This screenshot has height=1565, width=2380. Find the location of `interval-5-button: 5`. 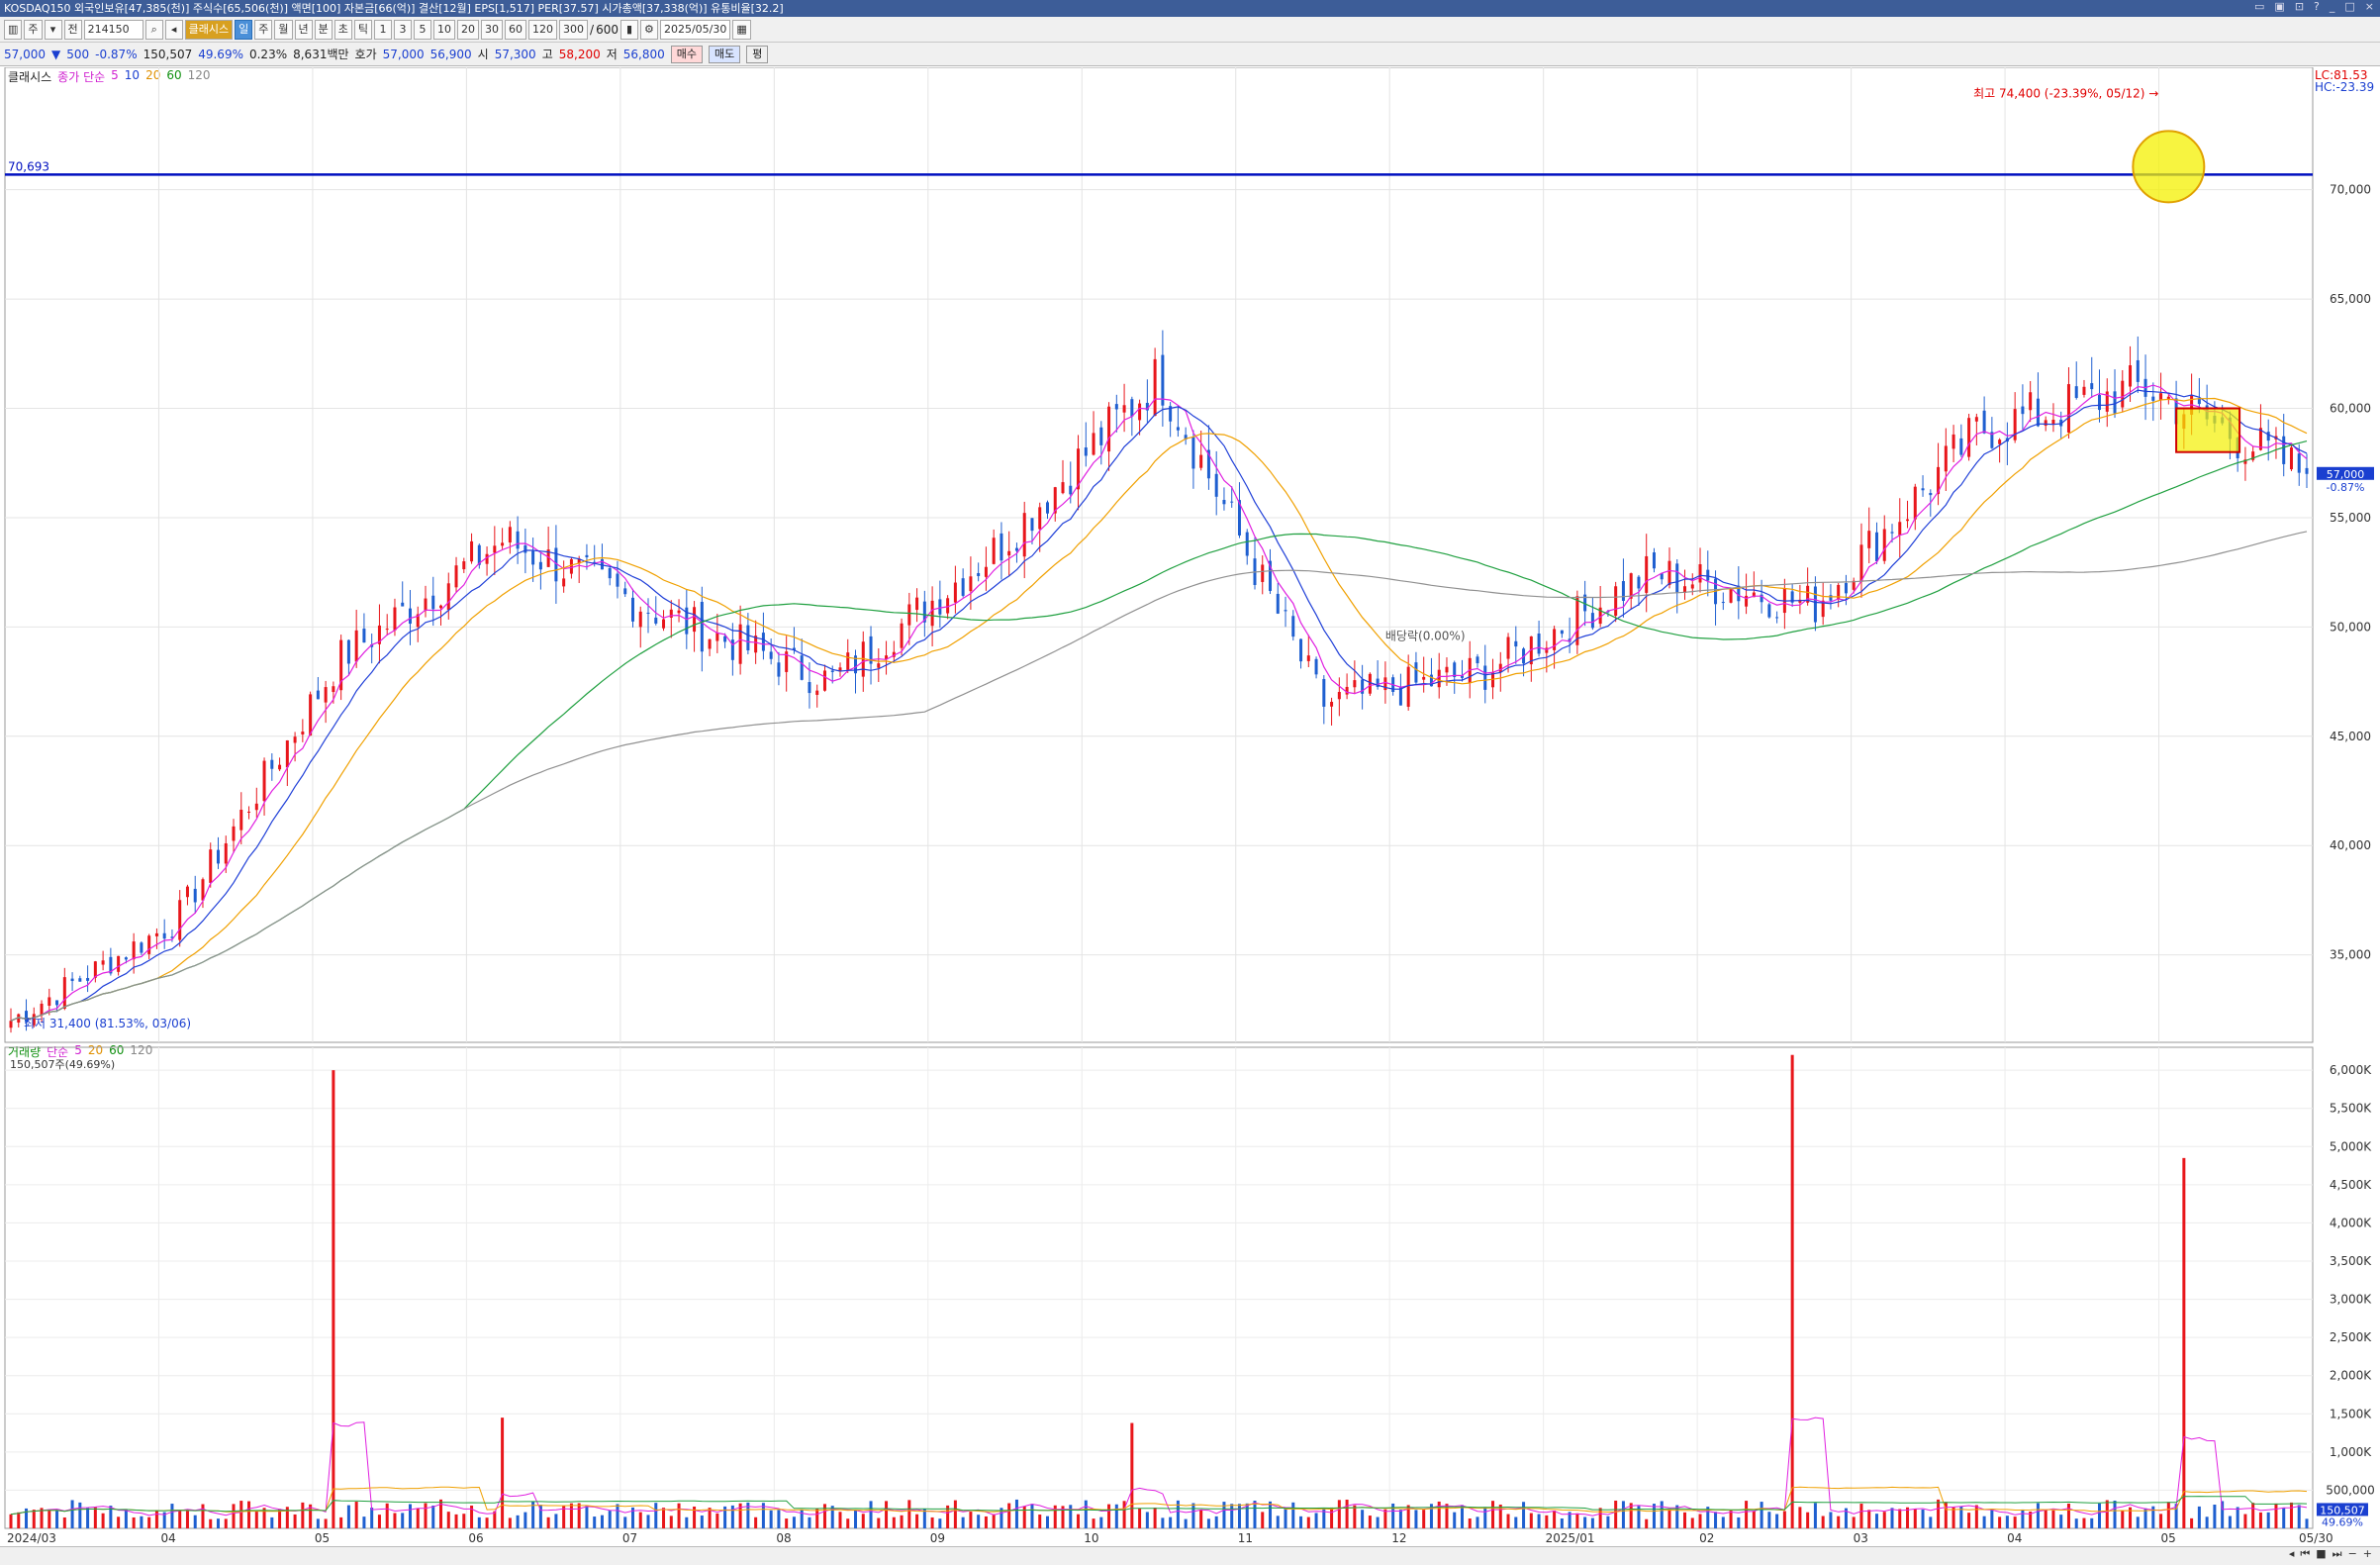

interval-5-button: 5 is located at coordinates (423, 29).